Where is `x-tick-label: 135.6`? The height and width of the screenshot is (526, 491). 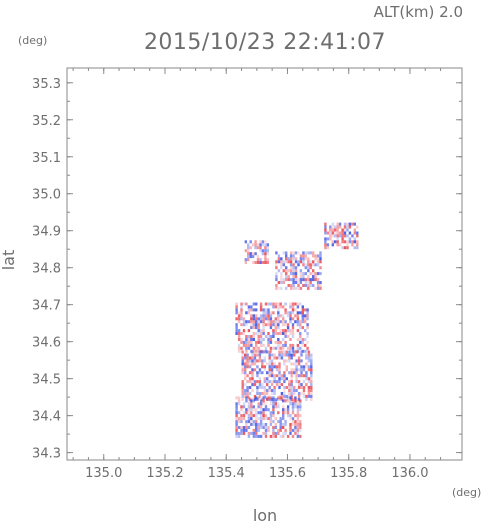
x-tick-label: 135.6 is located at coordinates (287, 473).